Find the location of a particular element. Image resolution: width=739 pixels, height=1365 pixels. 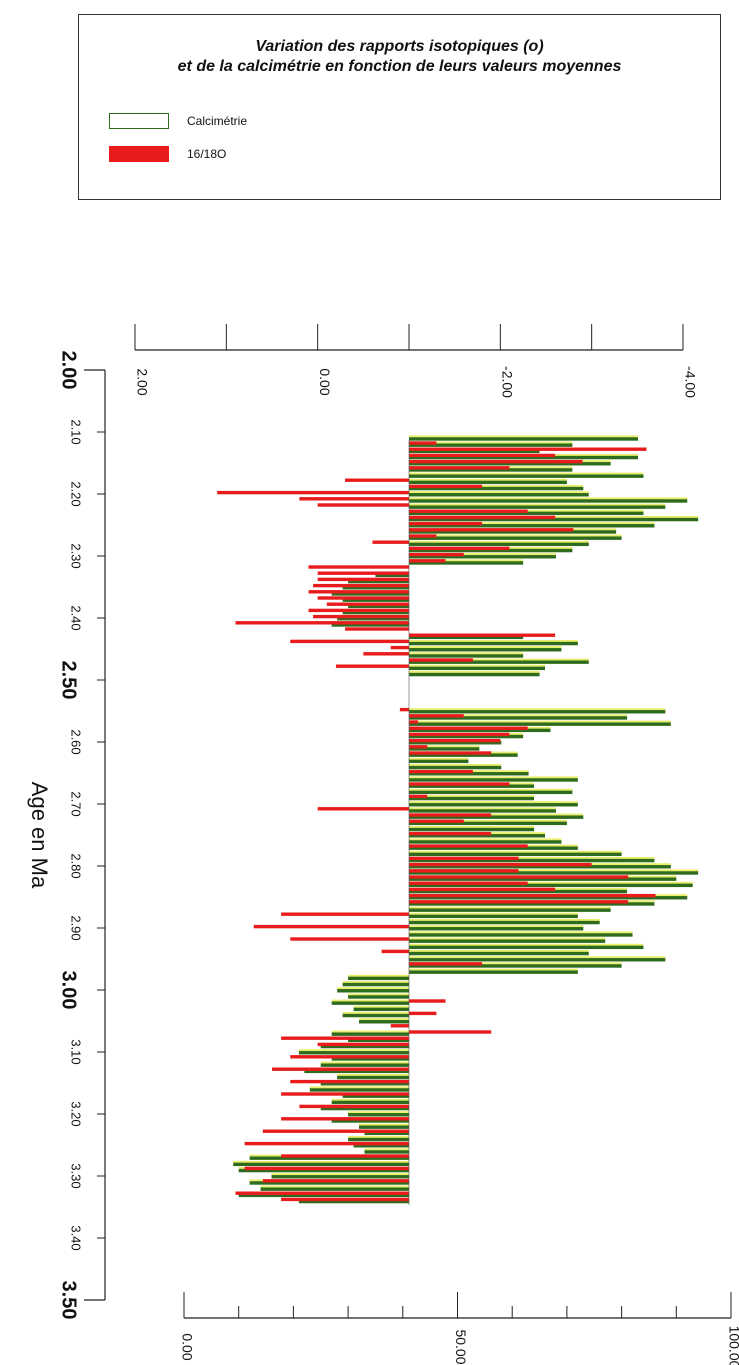

calcimetry-tick-label: 50.00 is located at coordinates (461, 1346).